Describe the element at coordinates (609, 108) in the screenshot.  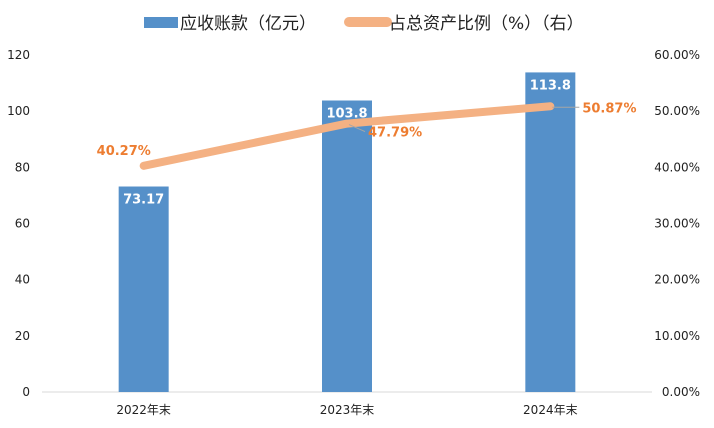
I see `line-data-label: 50.87%` at that location.